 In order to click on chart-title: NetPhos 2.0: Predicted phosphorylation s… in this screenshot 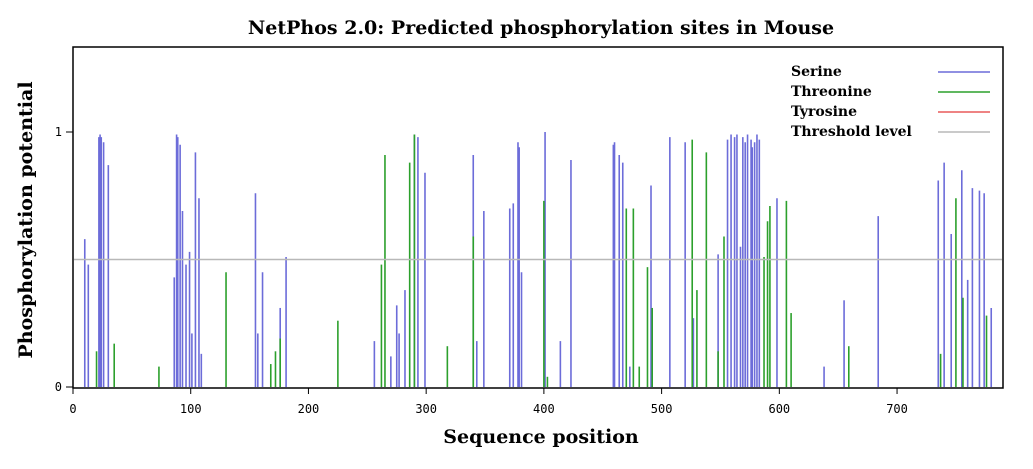, I will do `click(541, 28)`.